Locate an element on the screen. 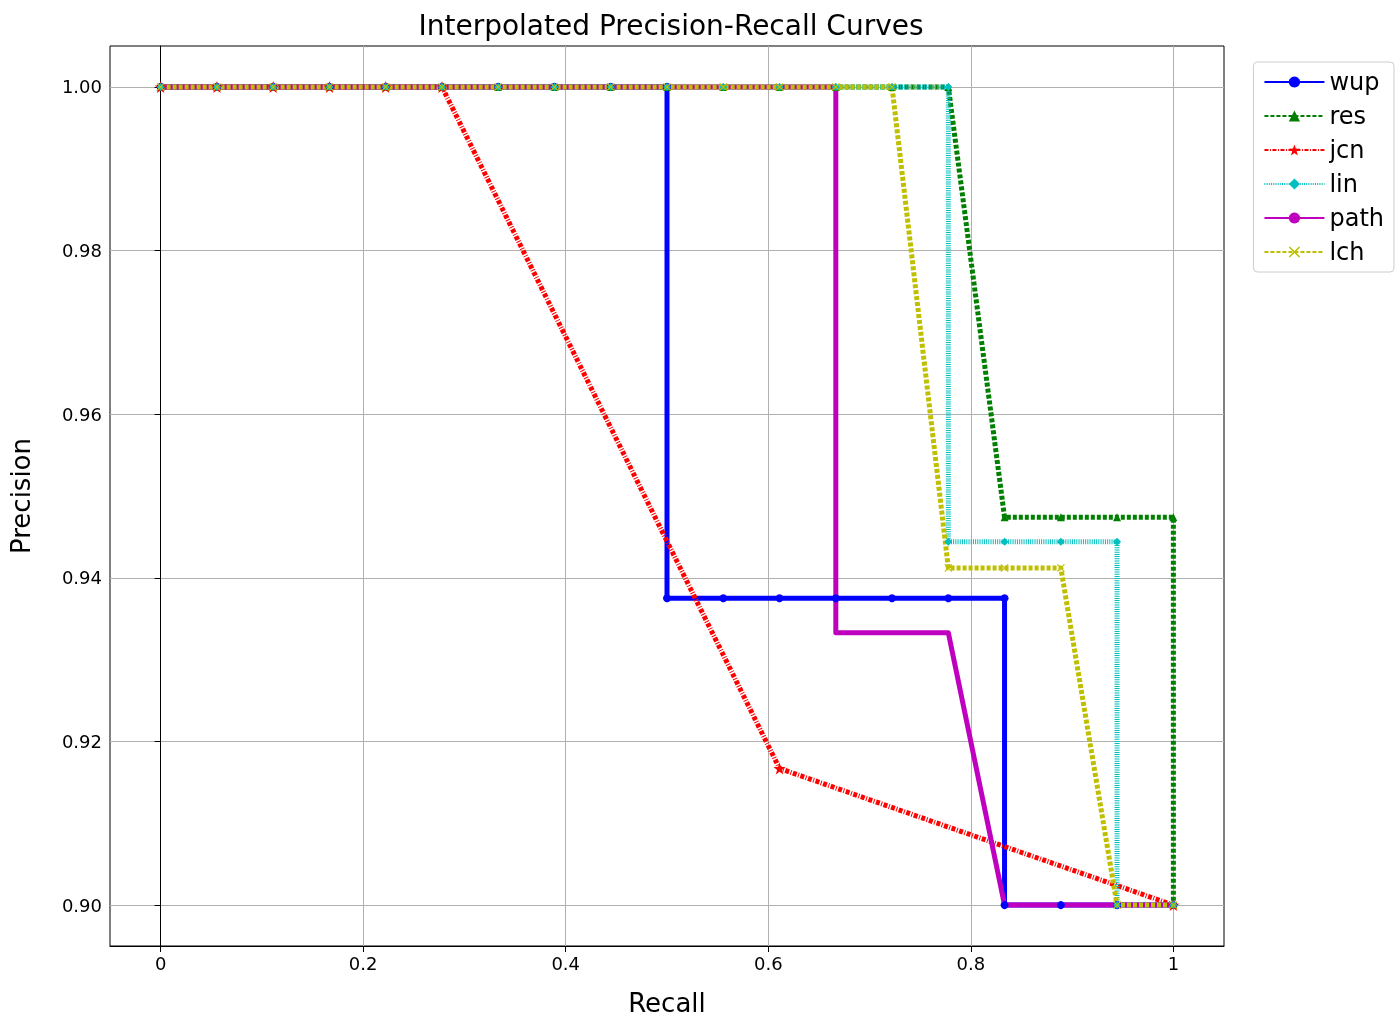 This screenshot has width=1400, height=1021. legend-label: path is located at coordinates (1356, 218).